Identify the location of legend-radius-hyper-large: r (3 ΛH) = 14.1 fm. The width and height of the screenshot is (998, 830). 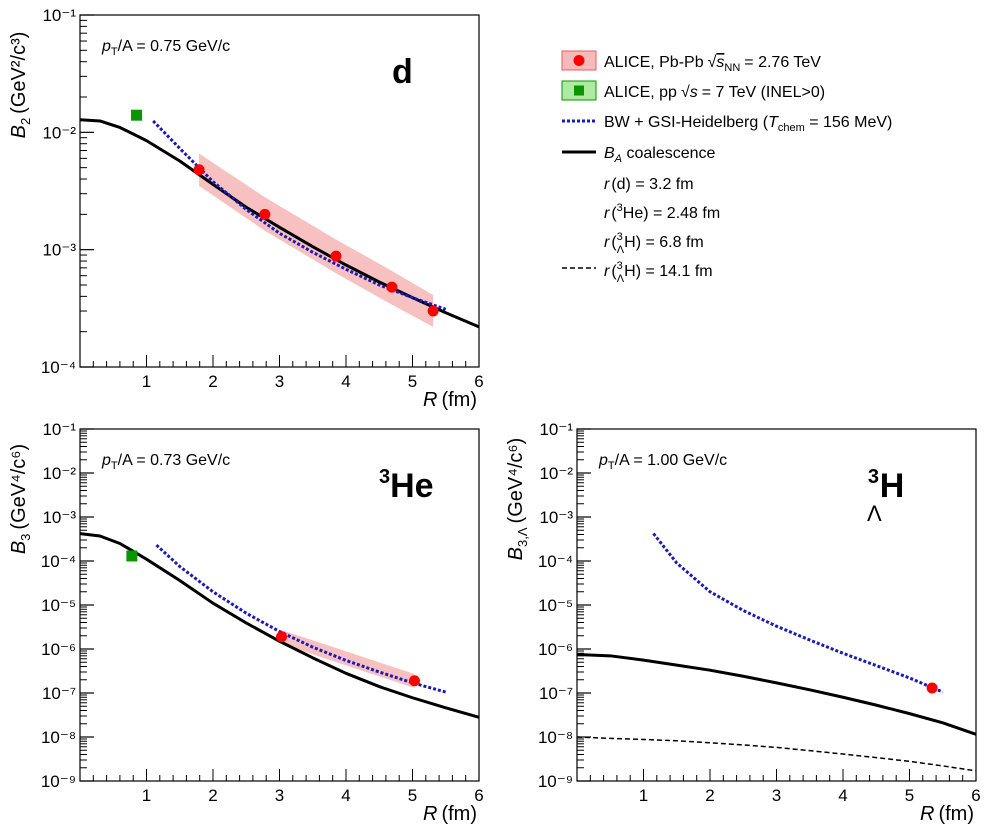
(658, 272).